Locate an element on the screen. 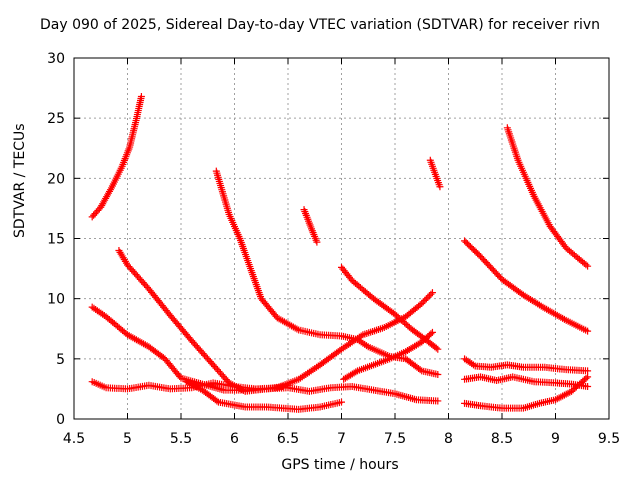 The image size is (640, 480). x-tick-label: 4.5 is located at coordinates (74, 439).